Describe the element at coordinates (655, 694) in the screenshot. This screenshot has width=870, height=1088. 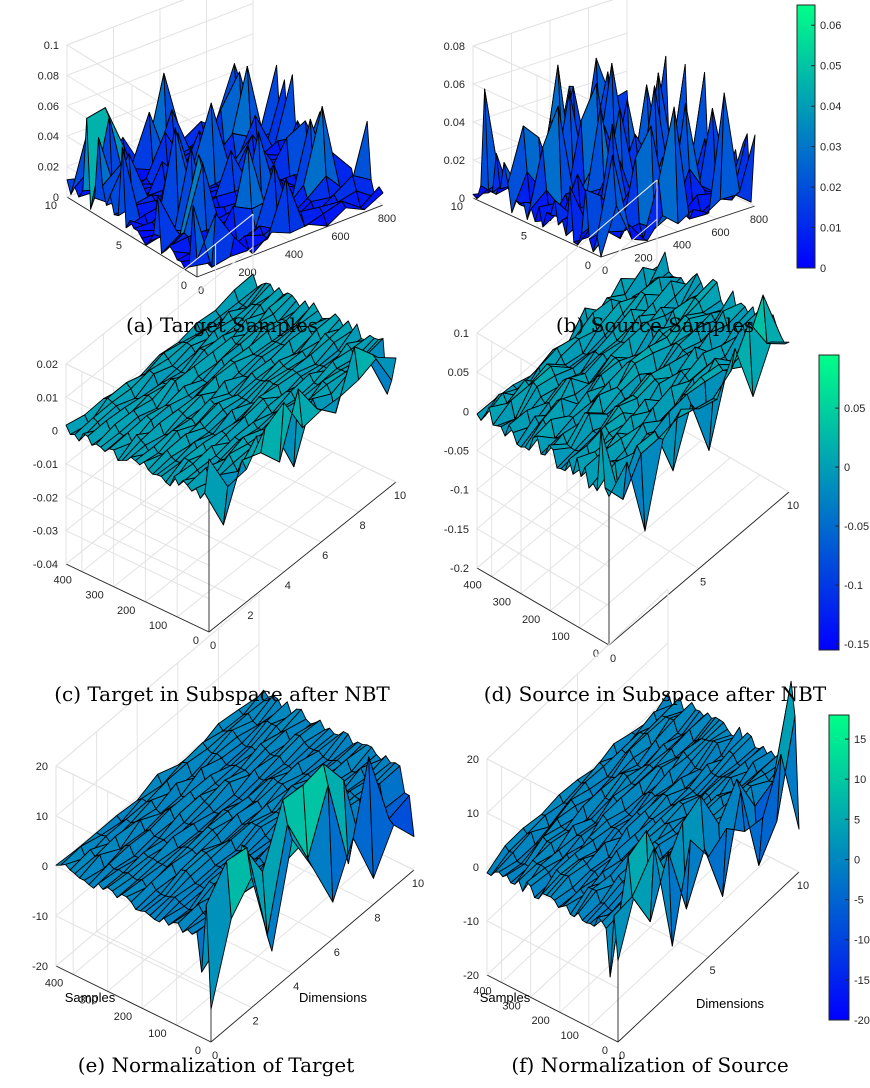
I see `caption-d: (d) Source in Subspace after NBT` at that location.